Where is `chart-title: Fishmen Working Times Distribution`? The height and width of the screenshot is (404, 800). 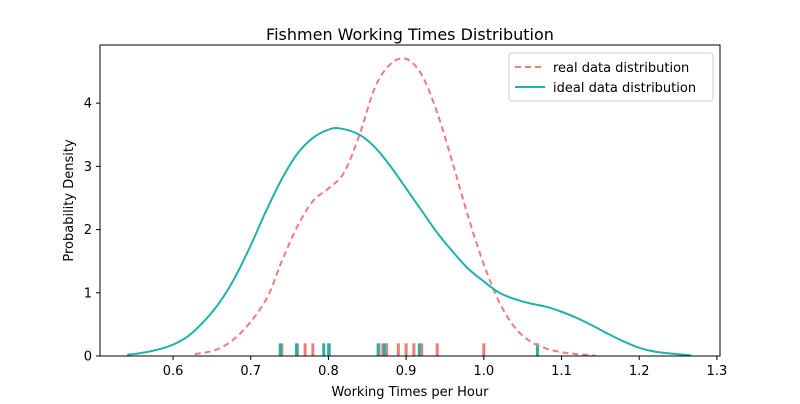 chart-title: Fishmen Working Times Distribution is located at coordinates (410, 34).